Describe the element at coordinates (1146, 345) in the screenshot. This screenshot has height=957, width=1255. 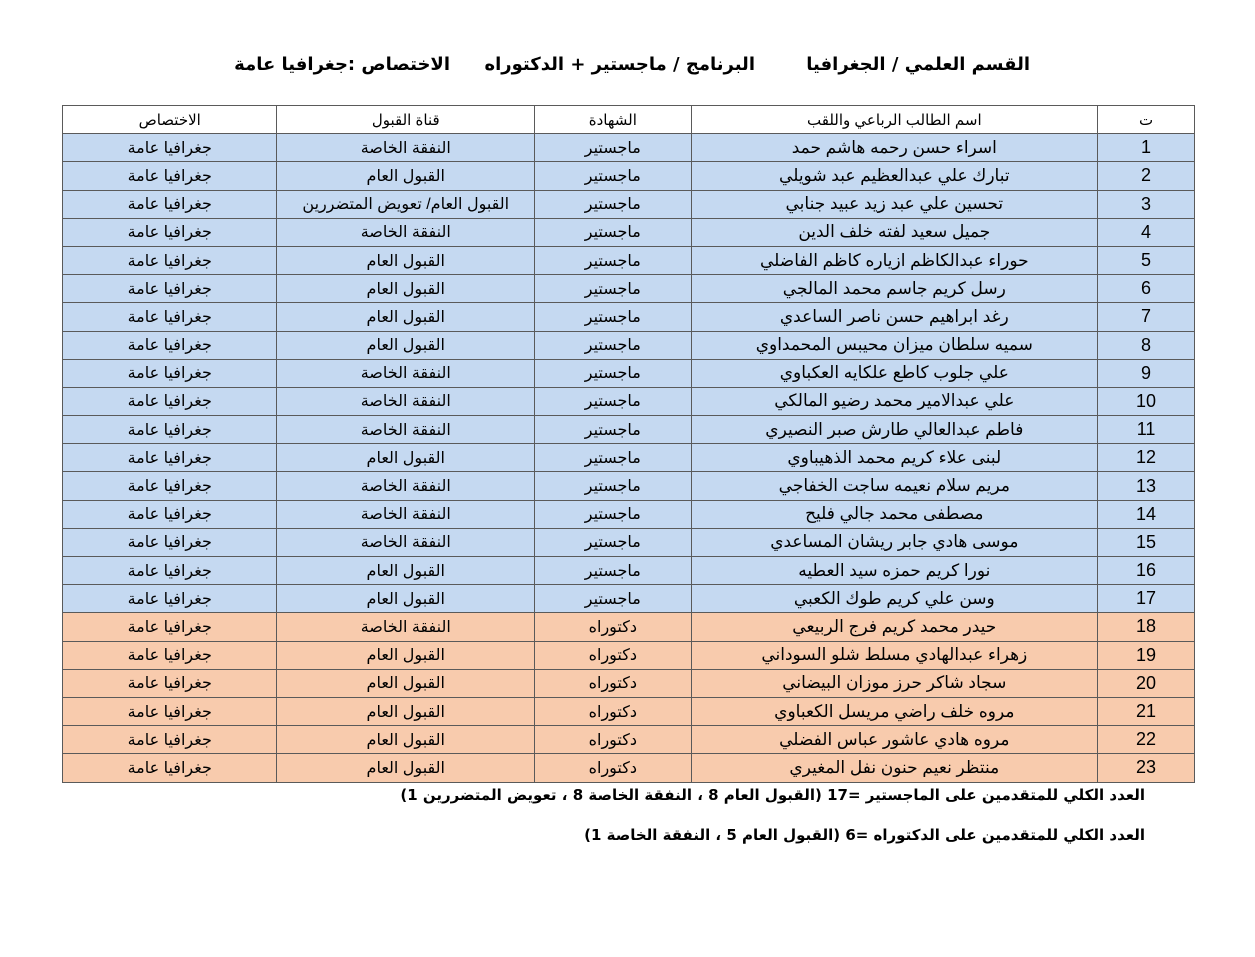
I see `cell-number: 8` at that location.